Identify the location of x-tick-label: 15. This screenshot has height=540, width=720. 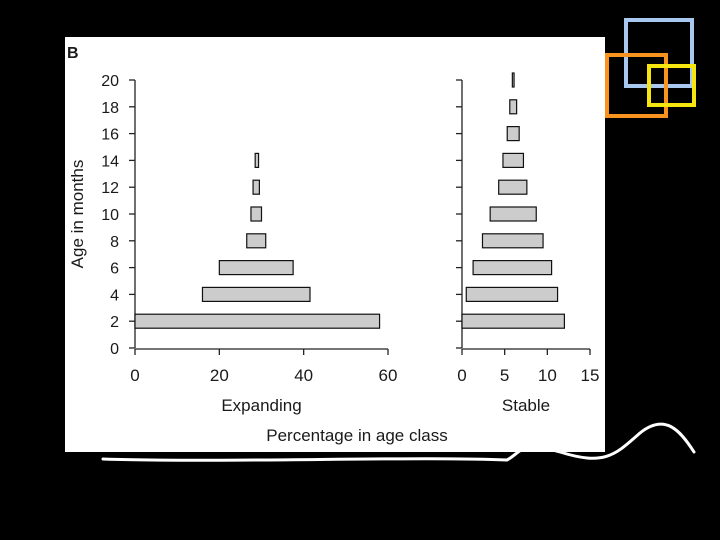
(590, 375).